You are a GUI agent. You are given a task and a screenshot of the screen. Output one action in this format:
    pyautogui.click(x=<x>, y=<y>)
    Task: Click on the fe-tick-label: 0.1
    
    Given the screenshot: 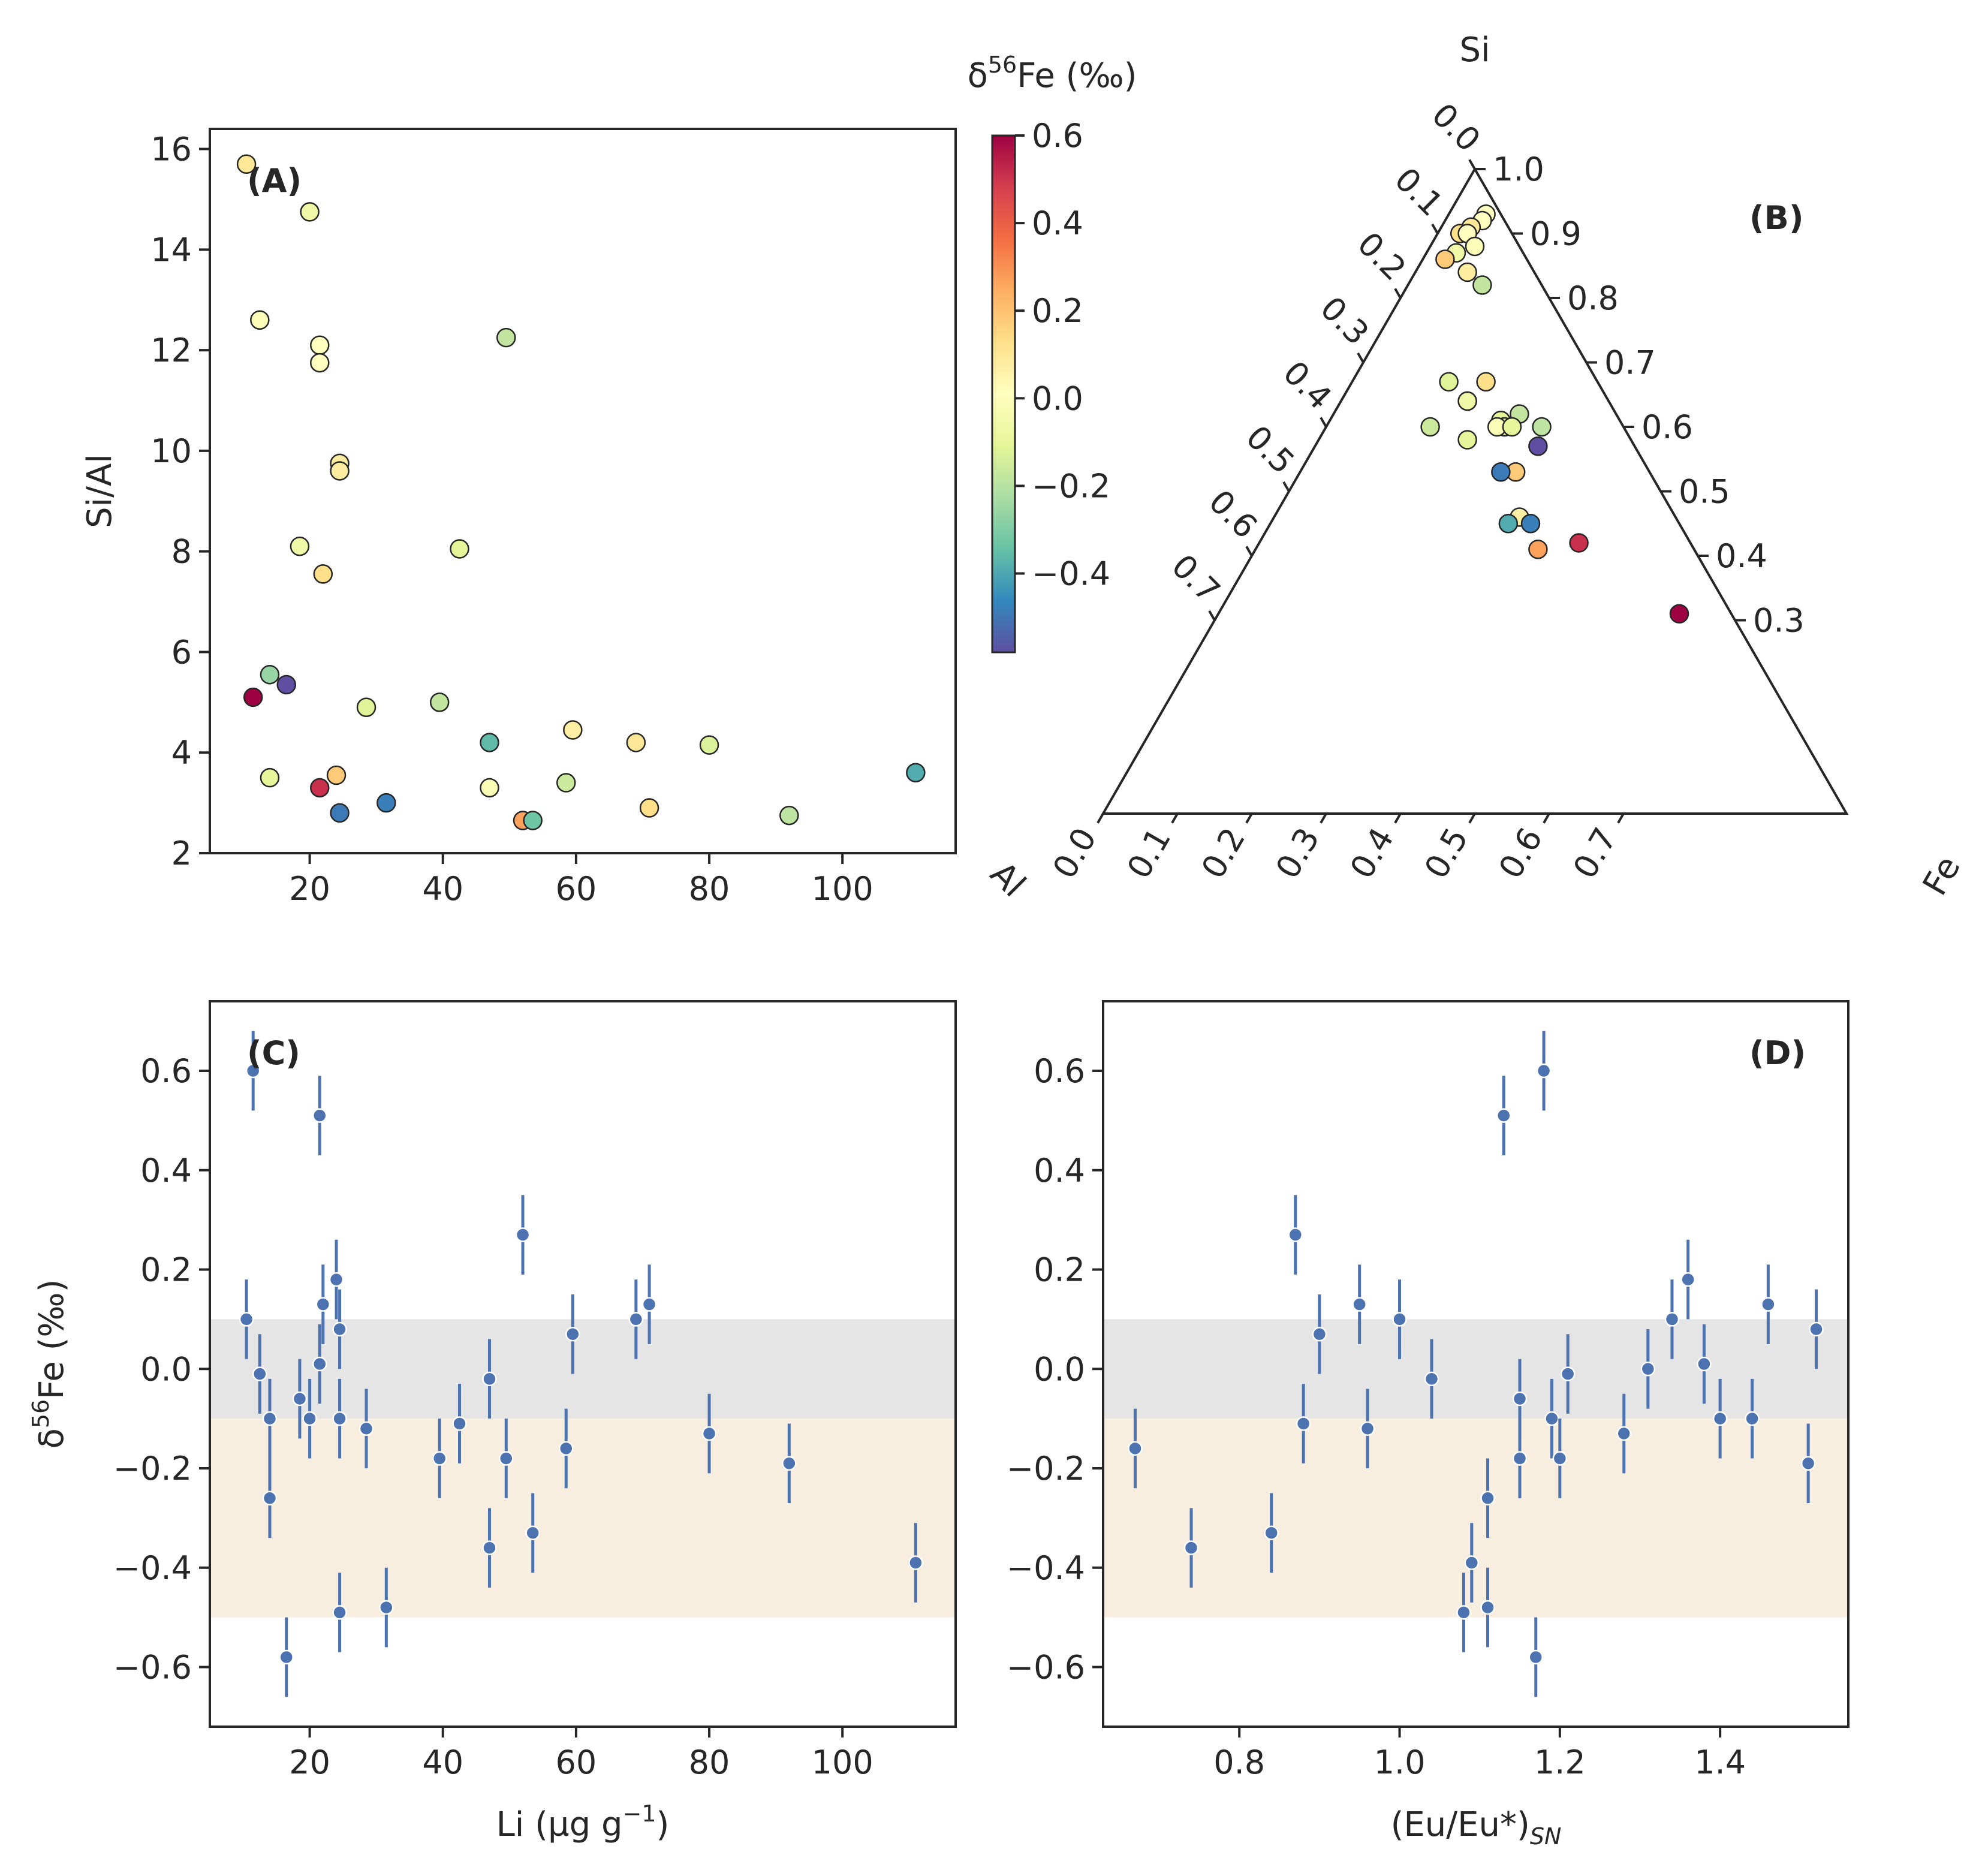 What is the action you would take?
    pyautogui.click(x=1149, y=853)
    